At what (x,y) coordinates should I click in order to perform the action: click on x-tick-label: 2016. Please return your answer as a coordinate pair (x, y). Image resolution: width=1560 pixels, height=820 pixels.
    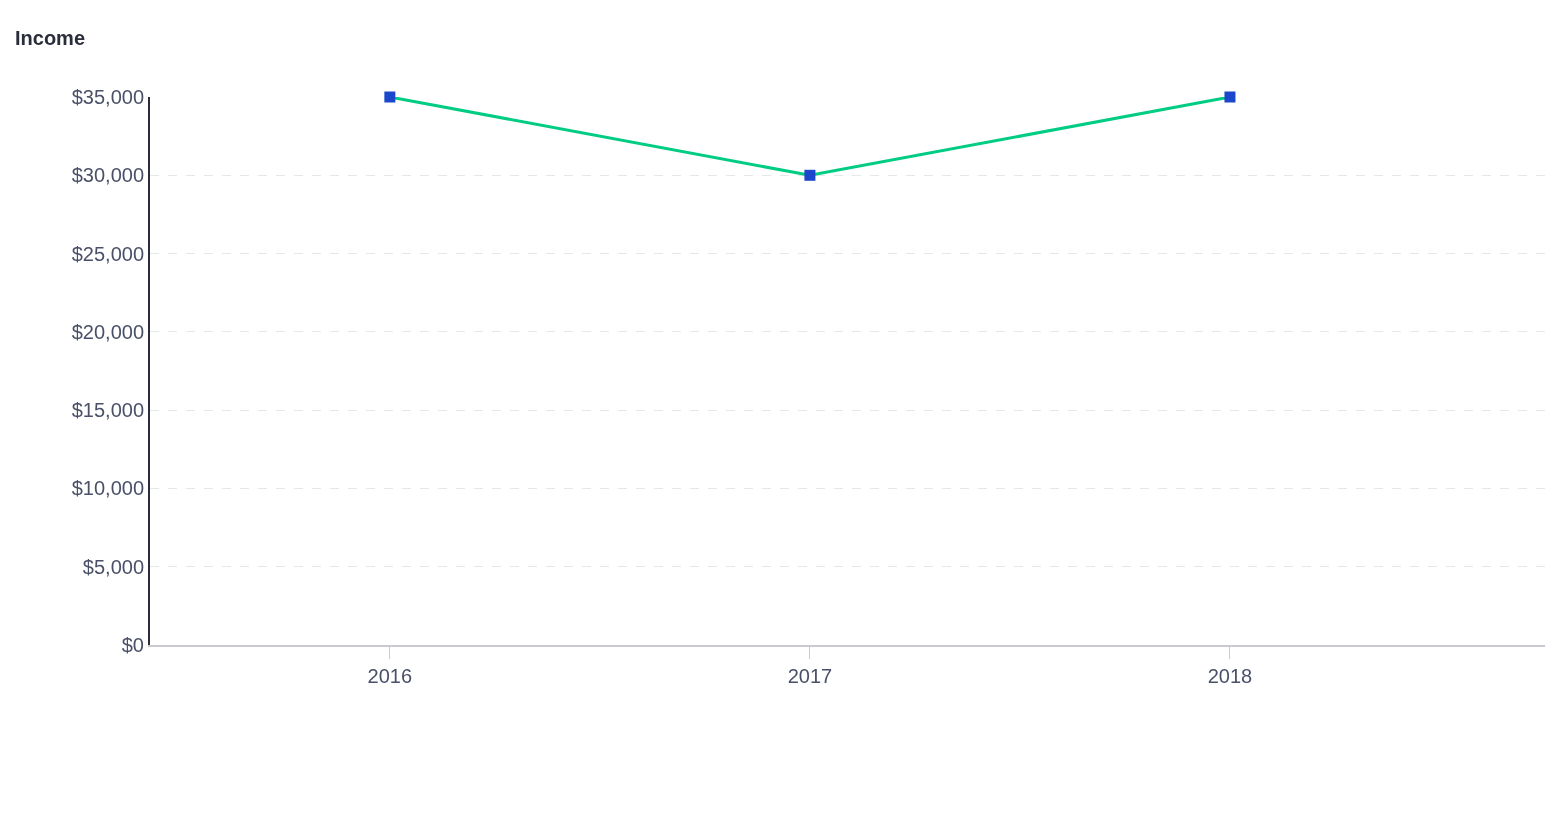
    Looking at the image, I should click on (390, 676).